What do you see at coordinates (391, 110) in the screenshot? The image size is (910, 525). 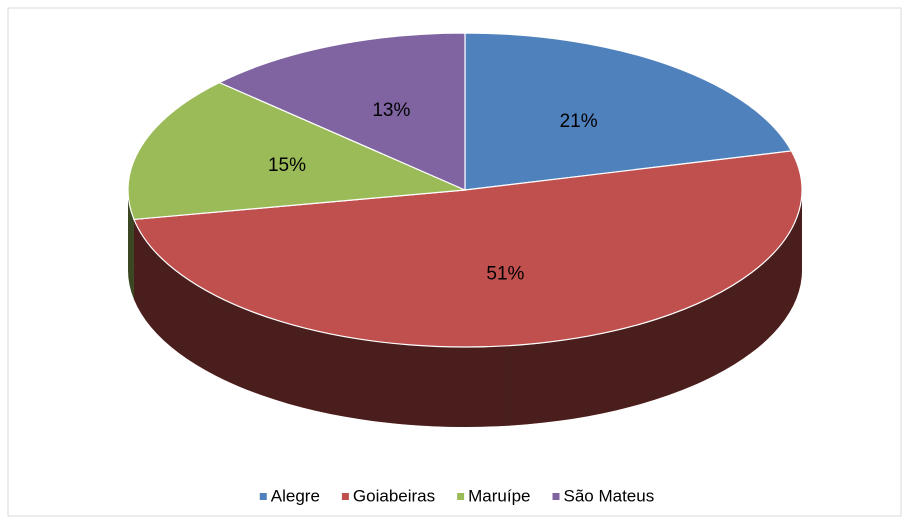 I see `data-label: 13%` at bounding box center [391, 110].